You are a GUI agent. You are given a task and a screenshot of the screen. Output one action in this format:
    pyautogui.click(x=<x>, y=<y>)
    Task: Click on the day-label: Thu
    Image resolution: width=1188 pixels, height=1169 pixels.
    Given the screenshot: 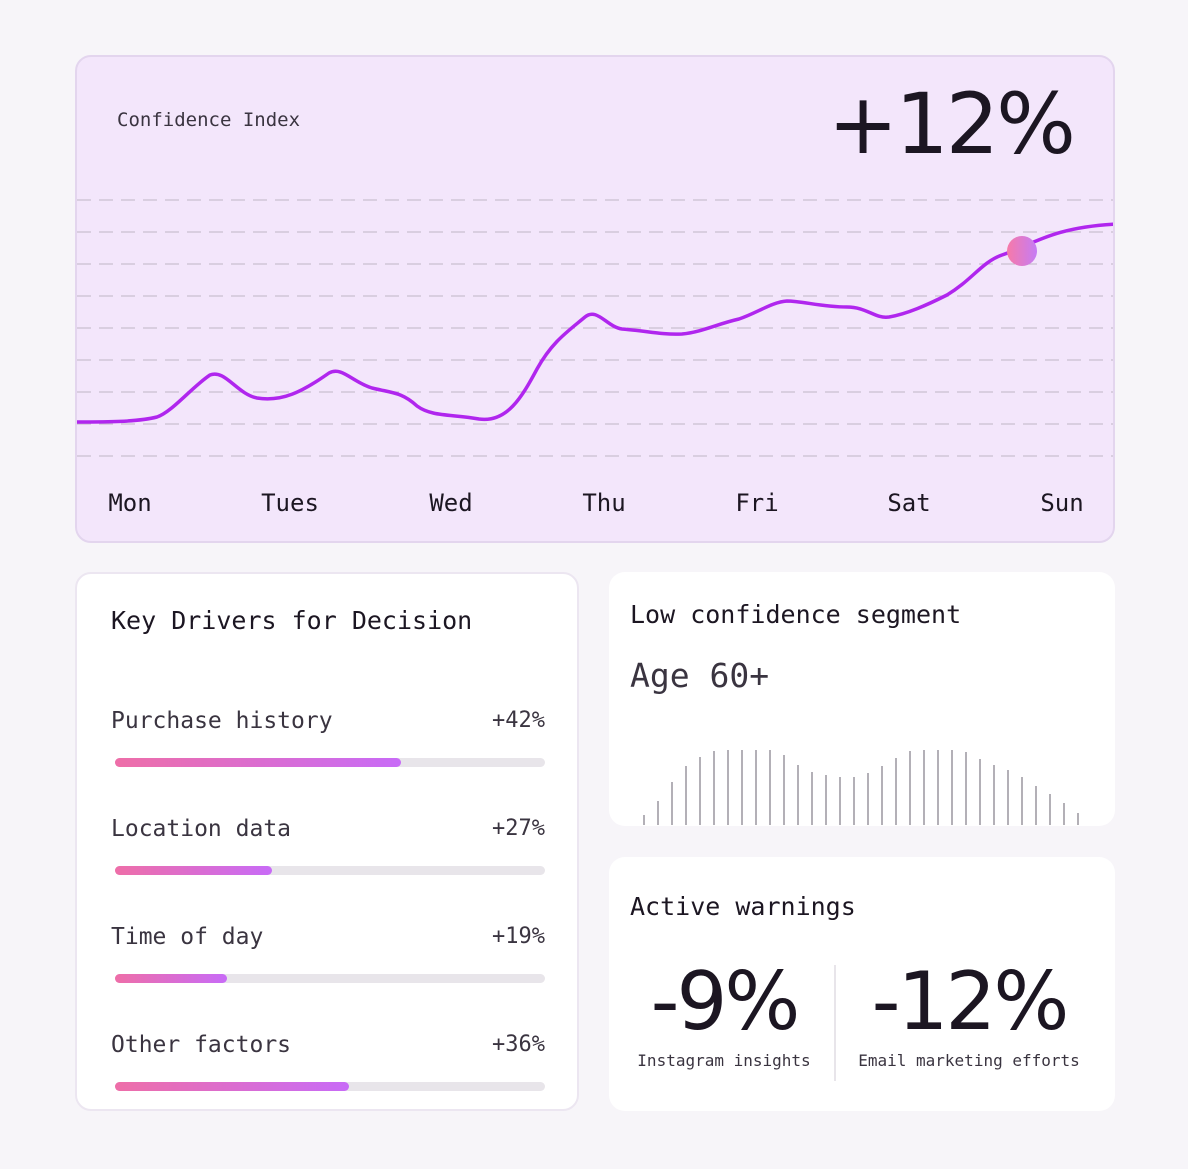 What is the action you would take?
    pyautogui.click(x=604, y=503)
    